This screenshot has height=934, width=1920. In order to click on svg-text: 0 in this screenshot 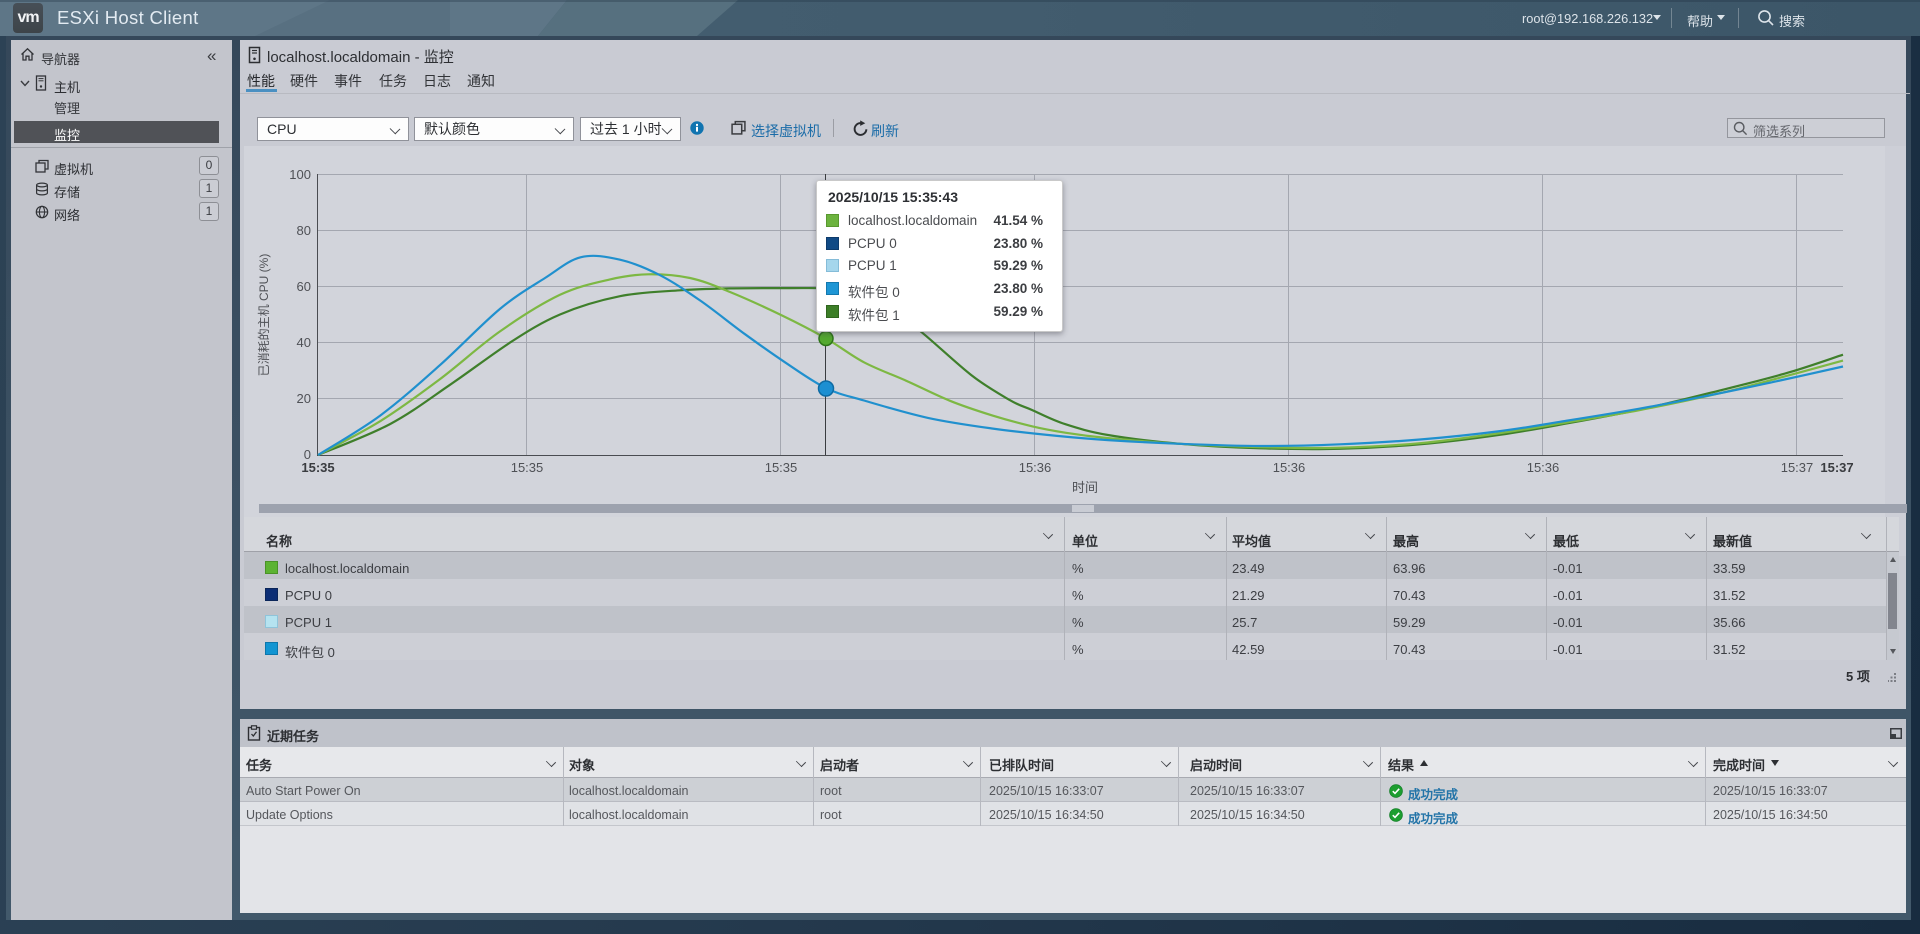, I will do `click(307, 454)`.